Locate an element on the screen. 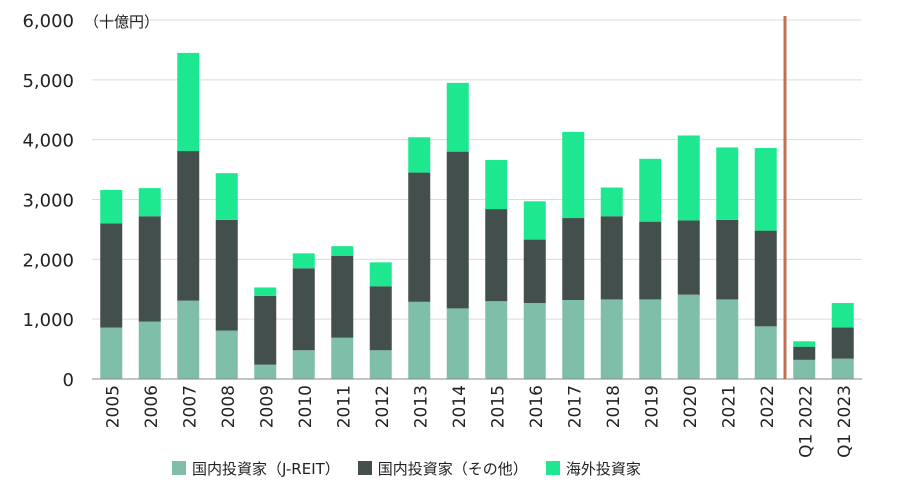 The width and height of the screenshot is (900, 501). x-tick-label: 2022 is located at coordinates (768, 406).